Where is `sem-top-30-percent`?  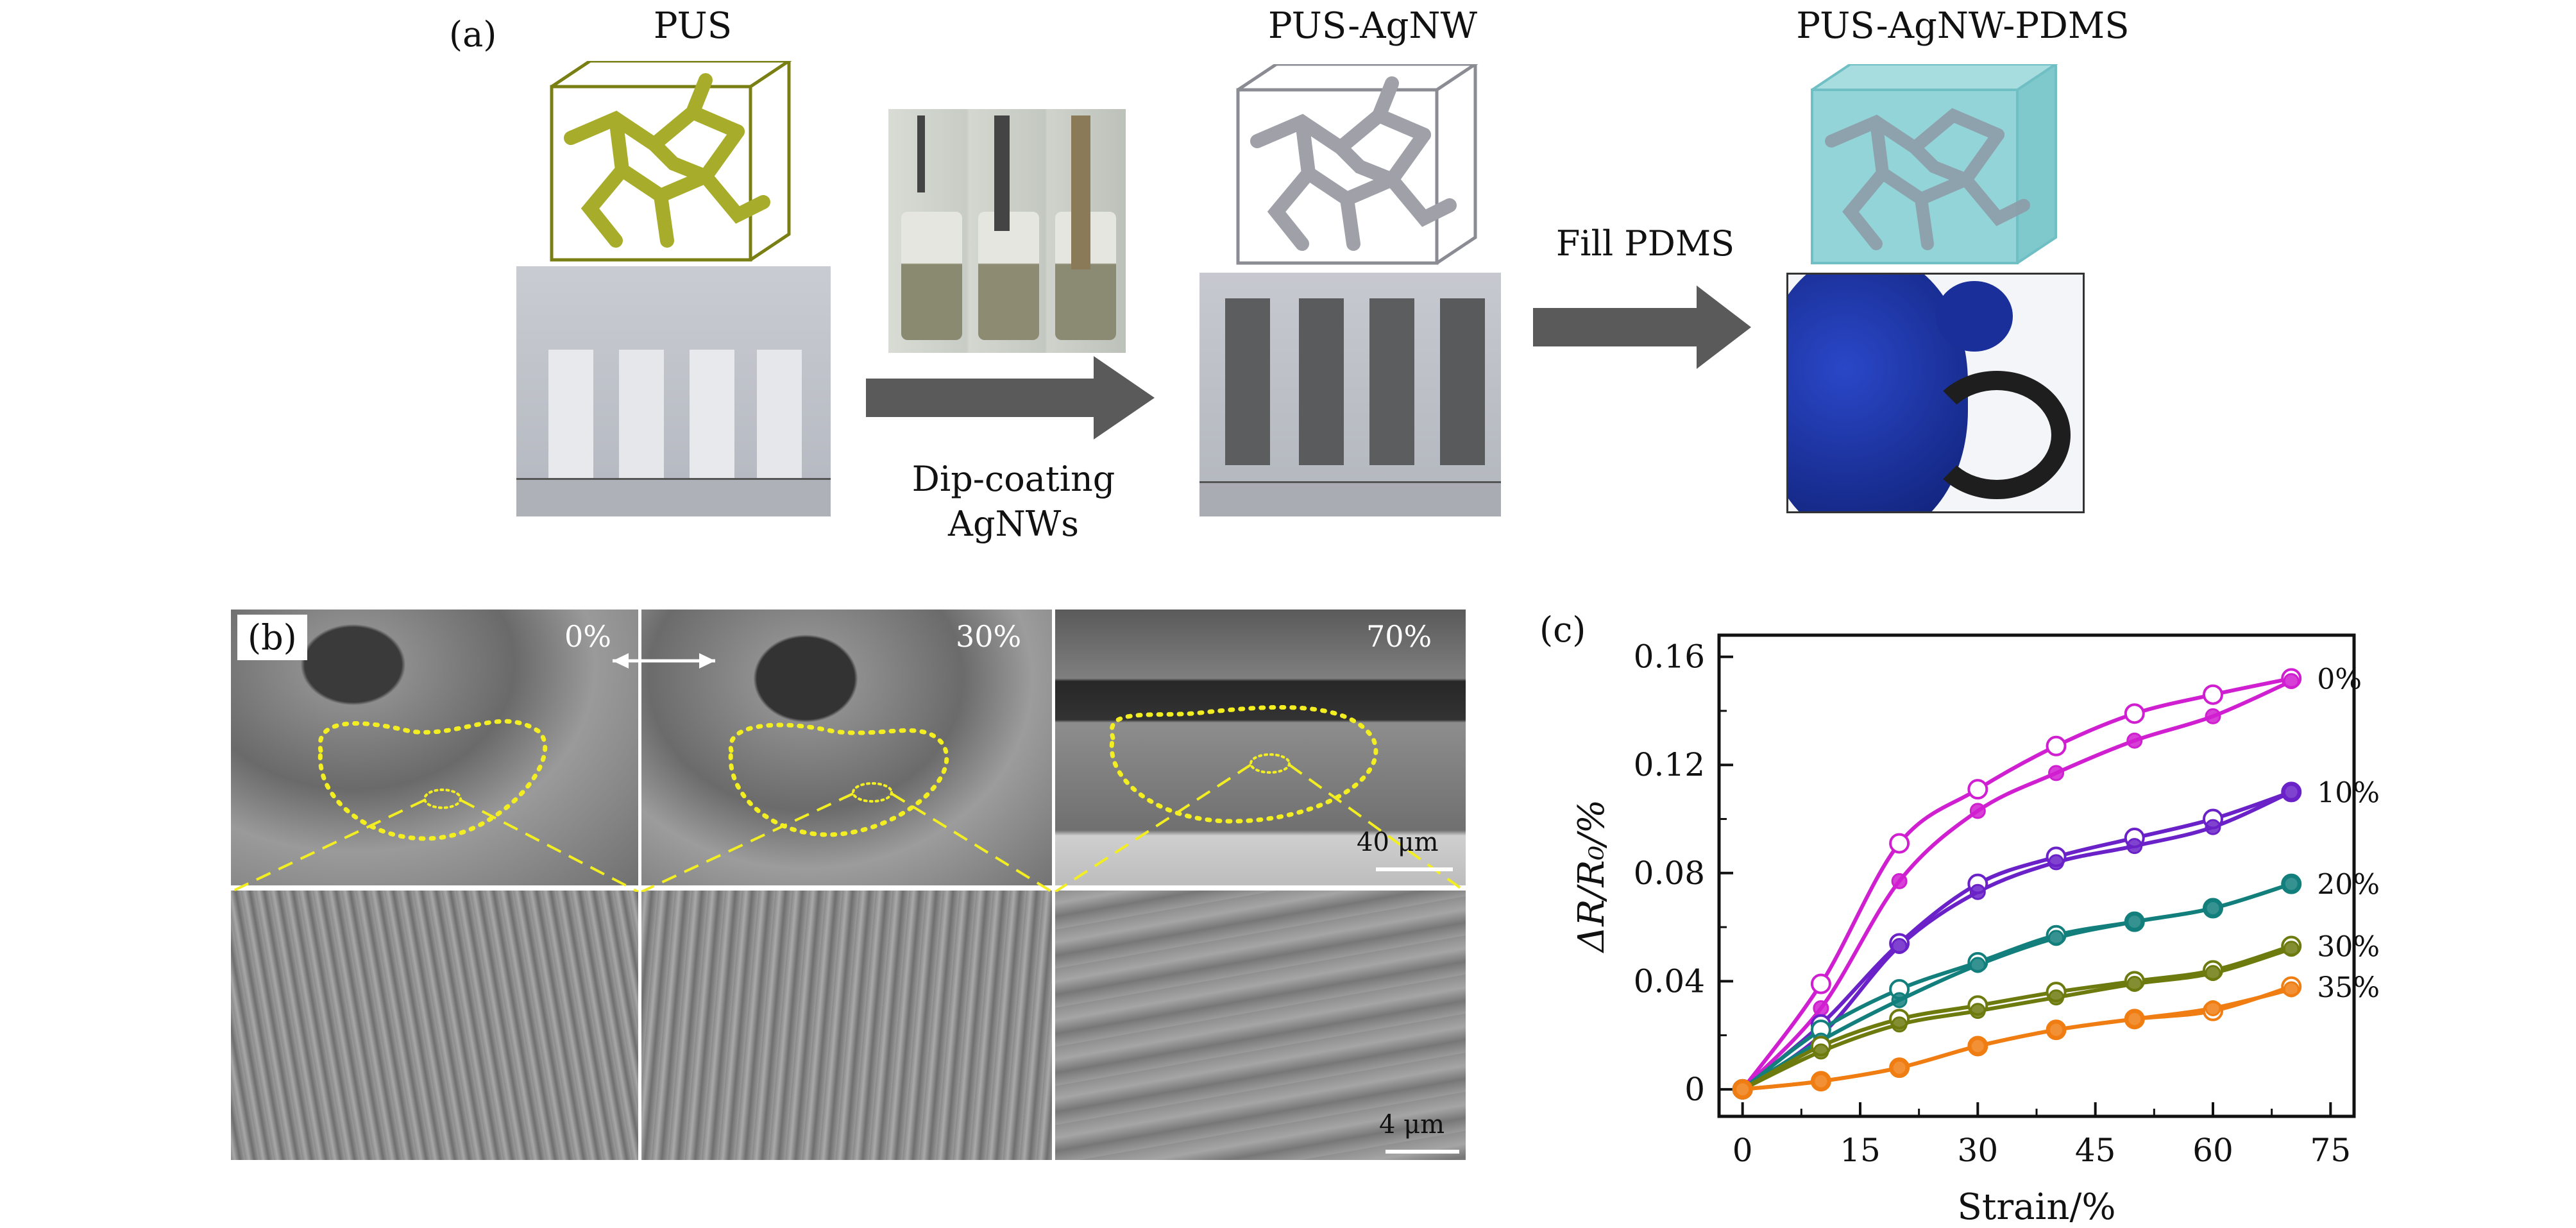 sem-top-30-percent is located at coordinates (846, 748).